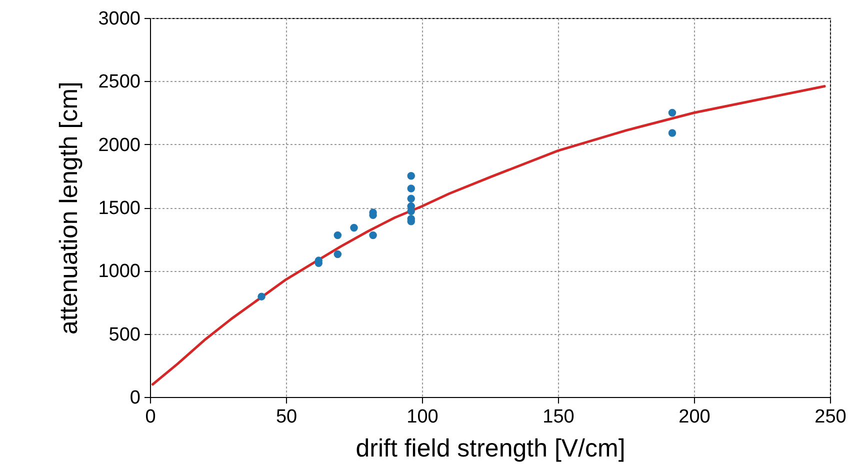 The height and width of the screenshot is (471, 851). Describe the element at coordinates (119, 208) in the screenshot. I see `y-tick-label: 1500` at that location.